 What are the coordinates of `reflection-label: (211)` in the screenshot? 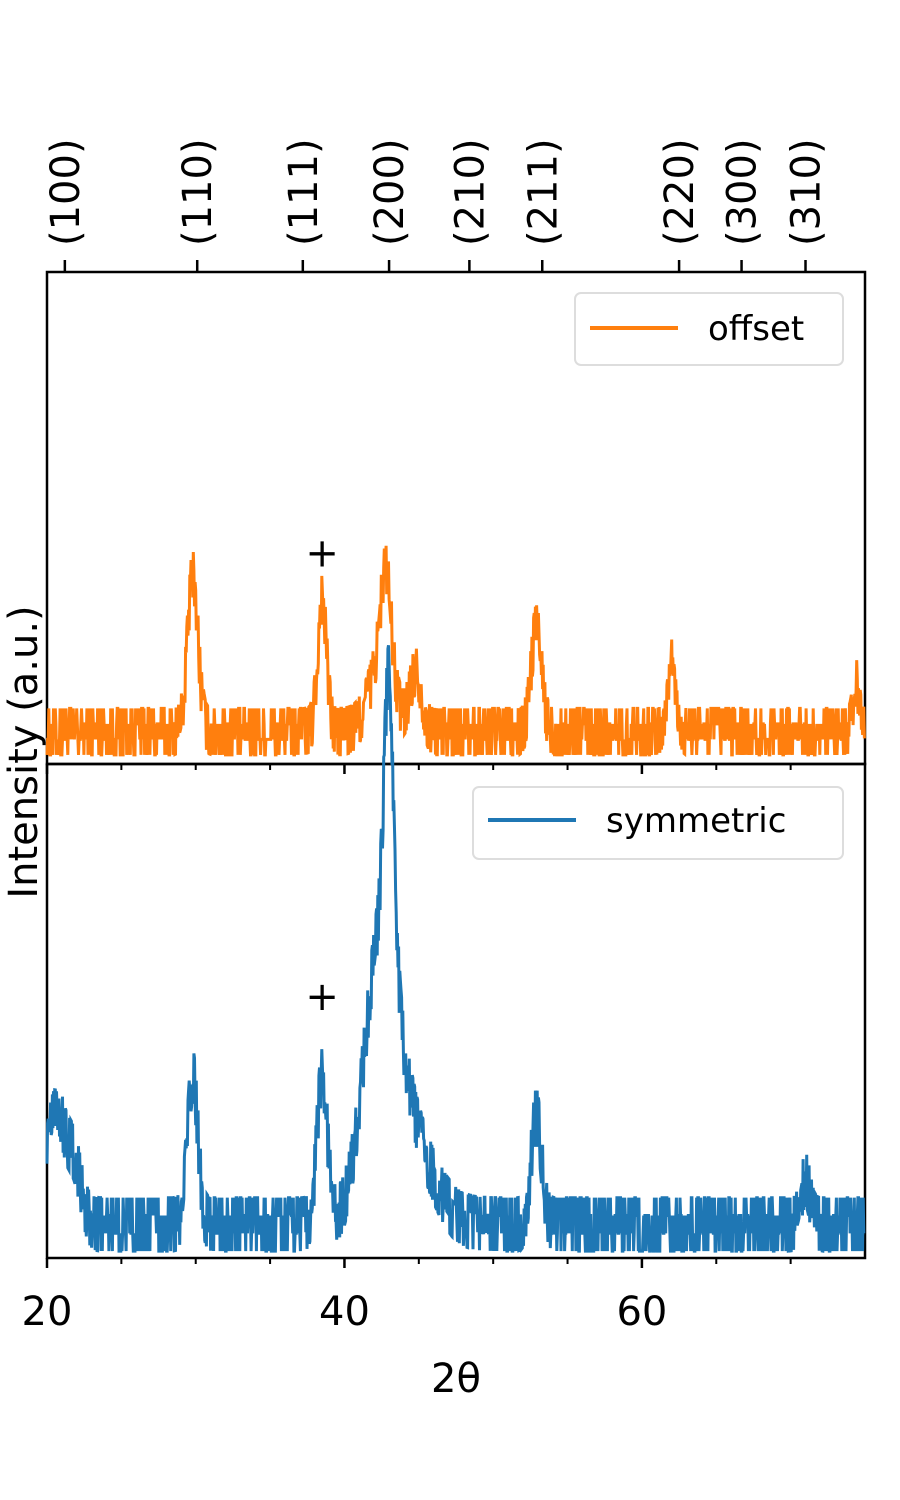 It's located at (543, 192).